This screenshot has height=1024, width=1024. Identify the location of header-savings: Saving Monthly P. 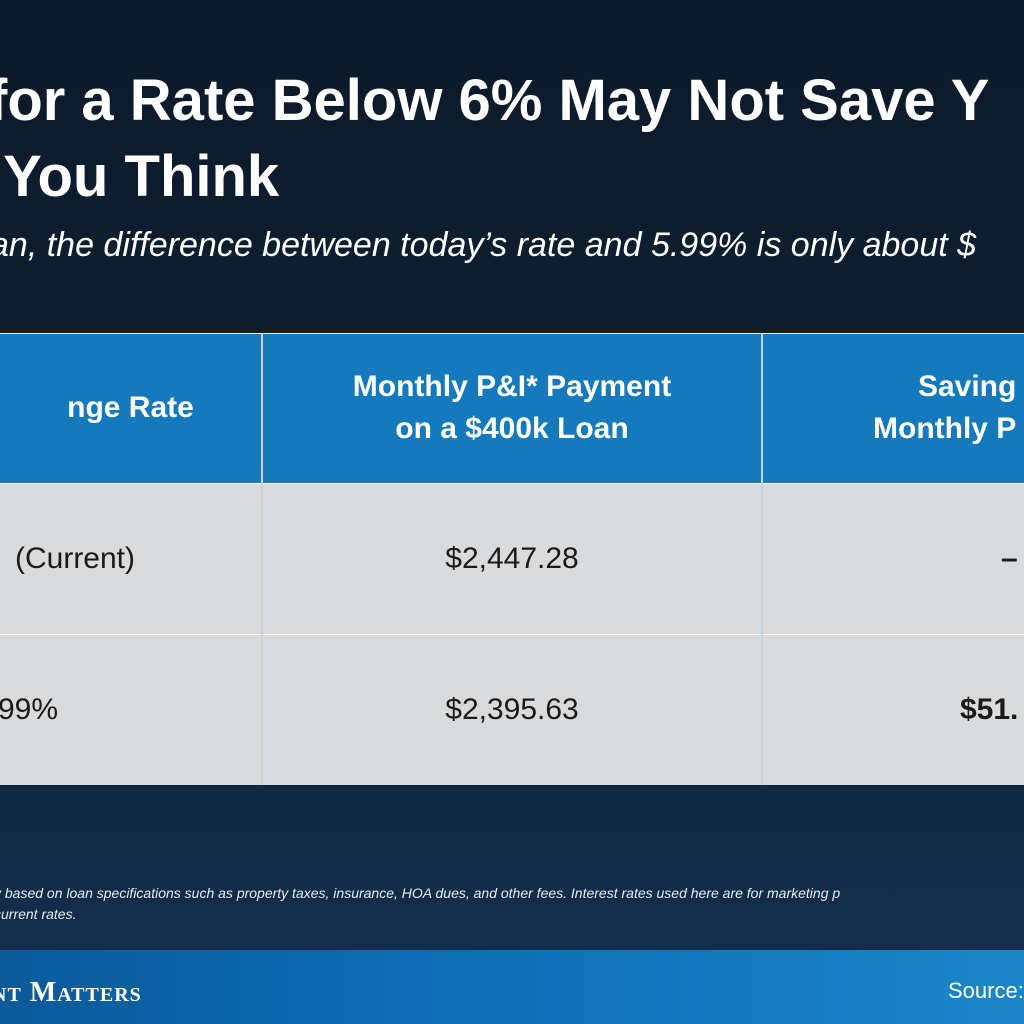
(893, 408).